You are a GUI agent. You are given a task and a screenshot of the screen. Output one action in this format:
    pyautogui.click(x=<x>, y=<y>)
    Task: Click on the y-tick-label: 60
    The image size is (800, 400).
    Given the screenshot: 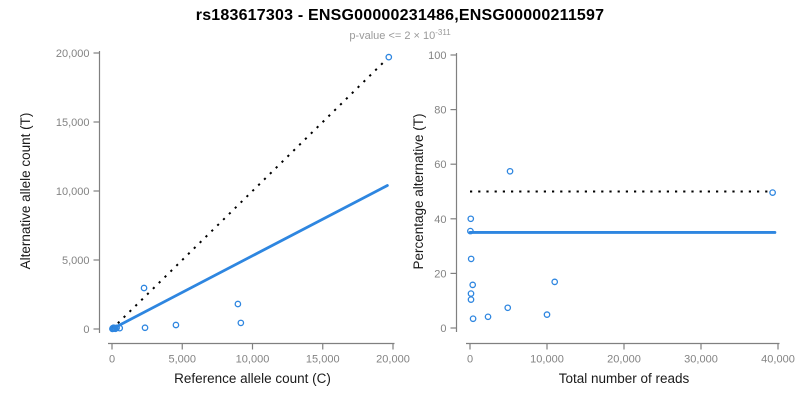 What is the action you would take?
    pyautogui.click(x=440, y=165)
    